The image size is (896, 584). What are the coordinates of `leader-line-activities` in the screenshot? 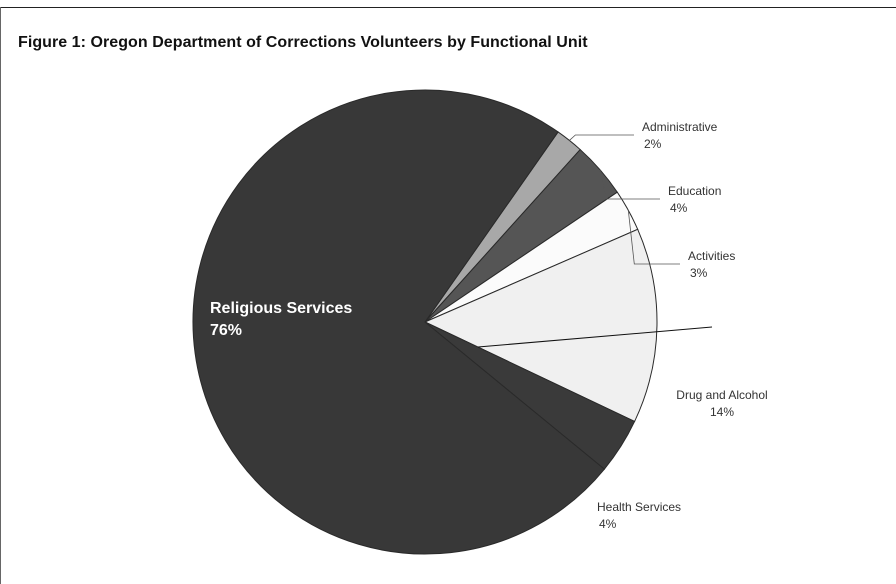 It's located at (653, 237).